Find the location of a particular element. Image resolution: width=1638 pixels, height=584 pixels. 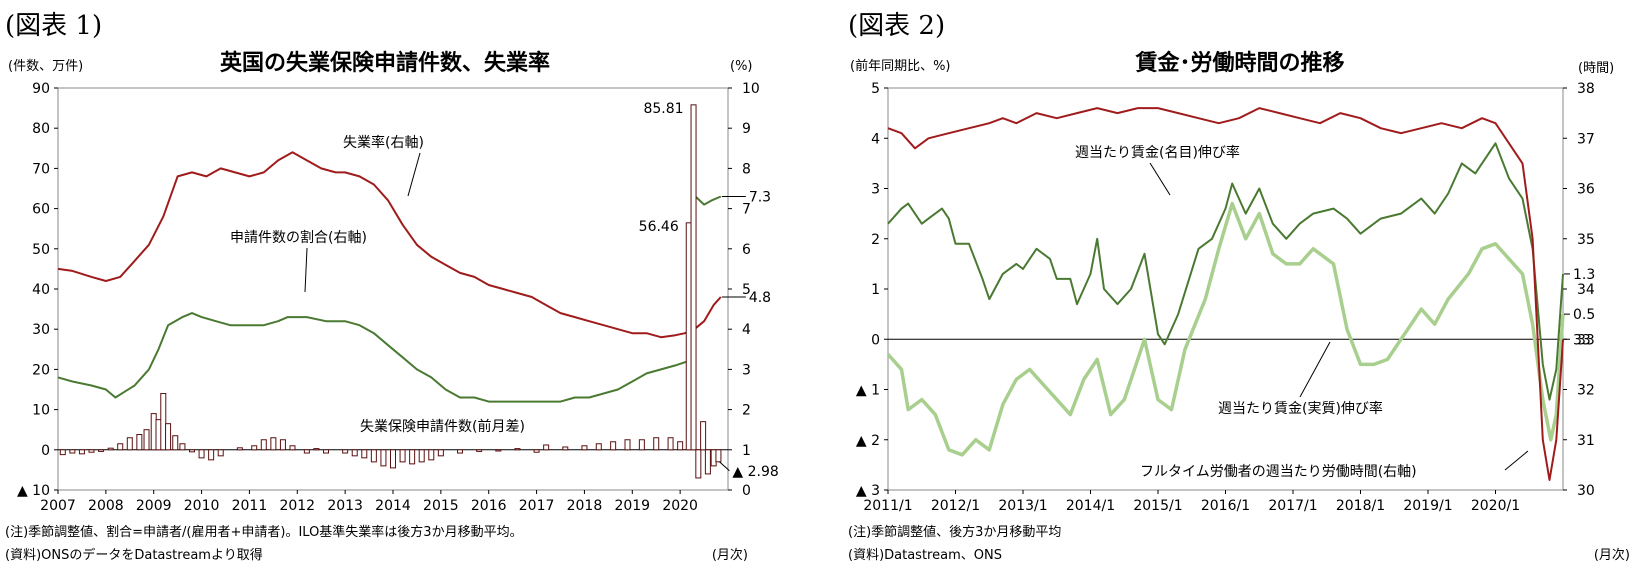

chart-2-note-2: (資料)Datastream、ONS is located at coordinates (925, 555).